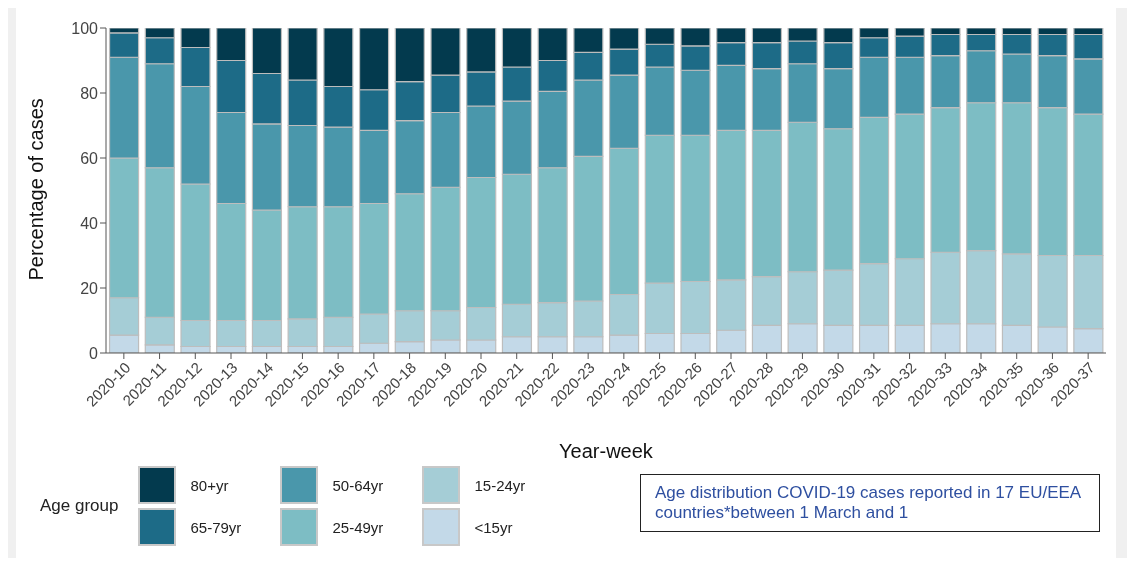 The image size is (1135, 573). Describe the element at coordinates (89, 93) in the screenshot. I see `y-tick-label: 80` at that location.